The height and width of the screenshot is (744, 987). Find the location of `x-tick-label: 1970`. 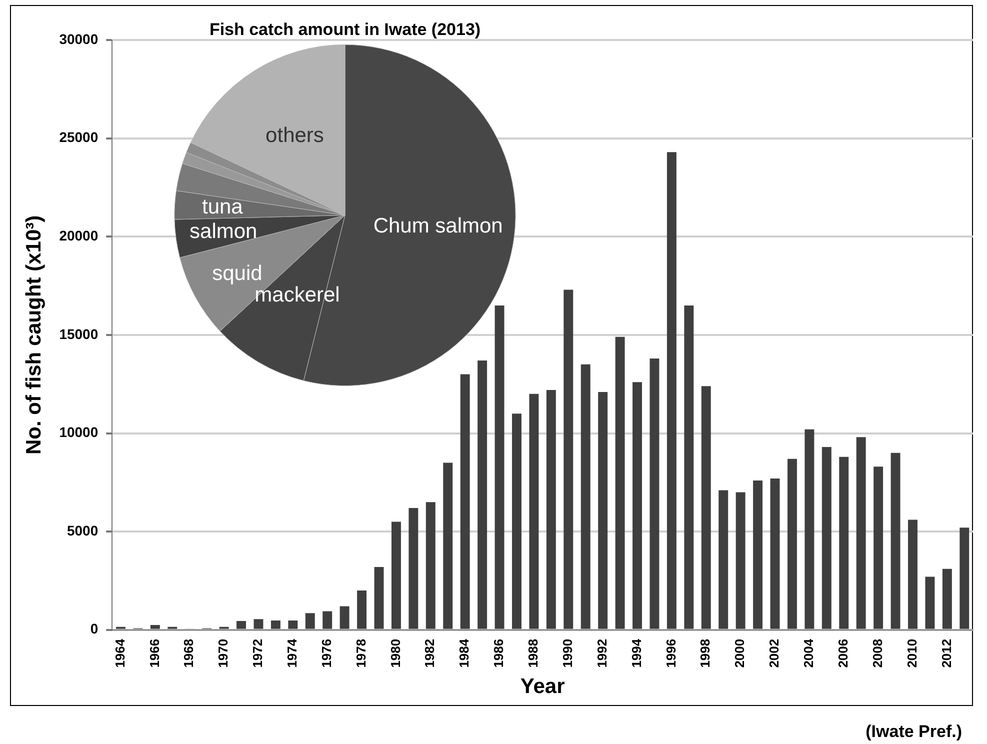

x-tick-label: 1970 is located at coordinates (223, 653).